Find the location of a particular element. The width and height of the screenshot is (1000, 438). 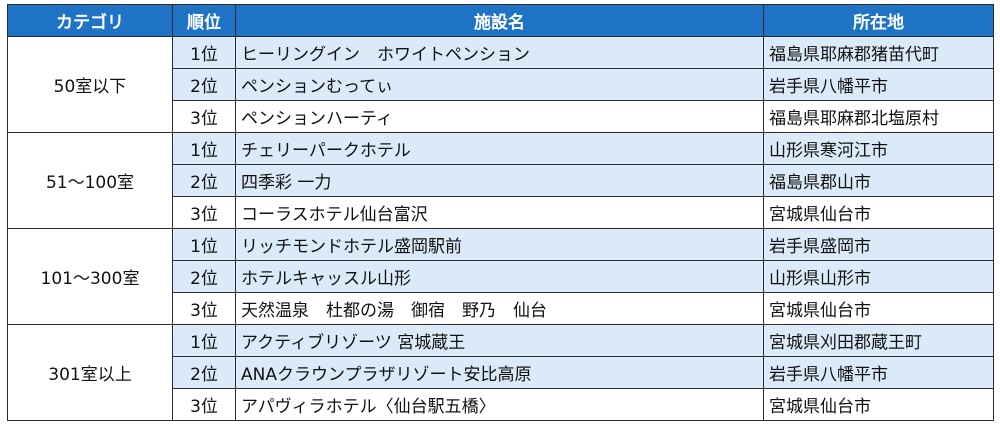

header-facility: 施設名 is located at coordinates (499, 20).